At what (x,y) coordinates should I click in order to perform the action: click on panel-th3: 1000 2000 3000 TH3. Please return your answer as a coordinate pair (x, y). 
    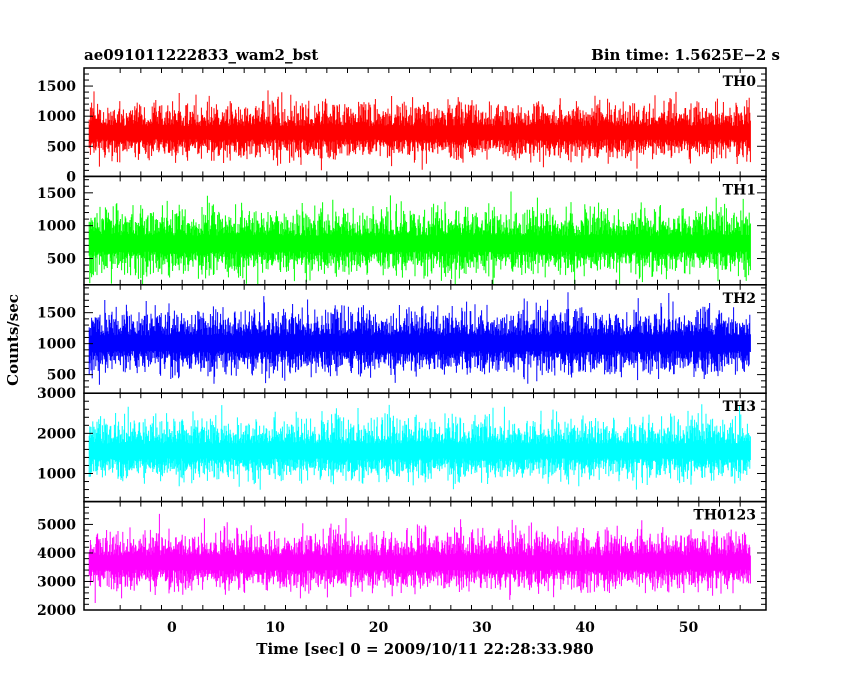
    Looking at the image, I should click on (402, 444).